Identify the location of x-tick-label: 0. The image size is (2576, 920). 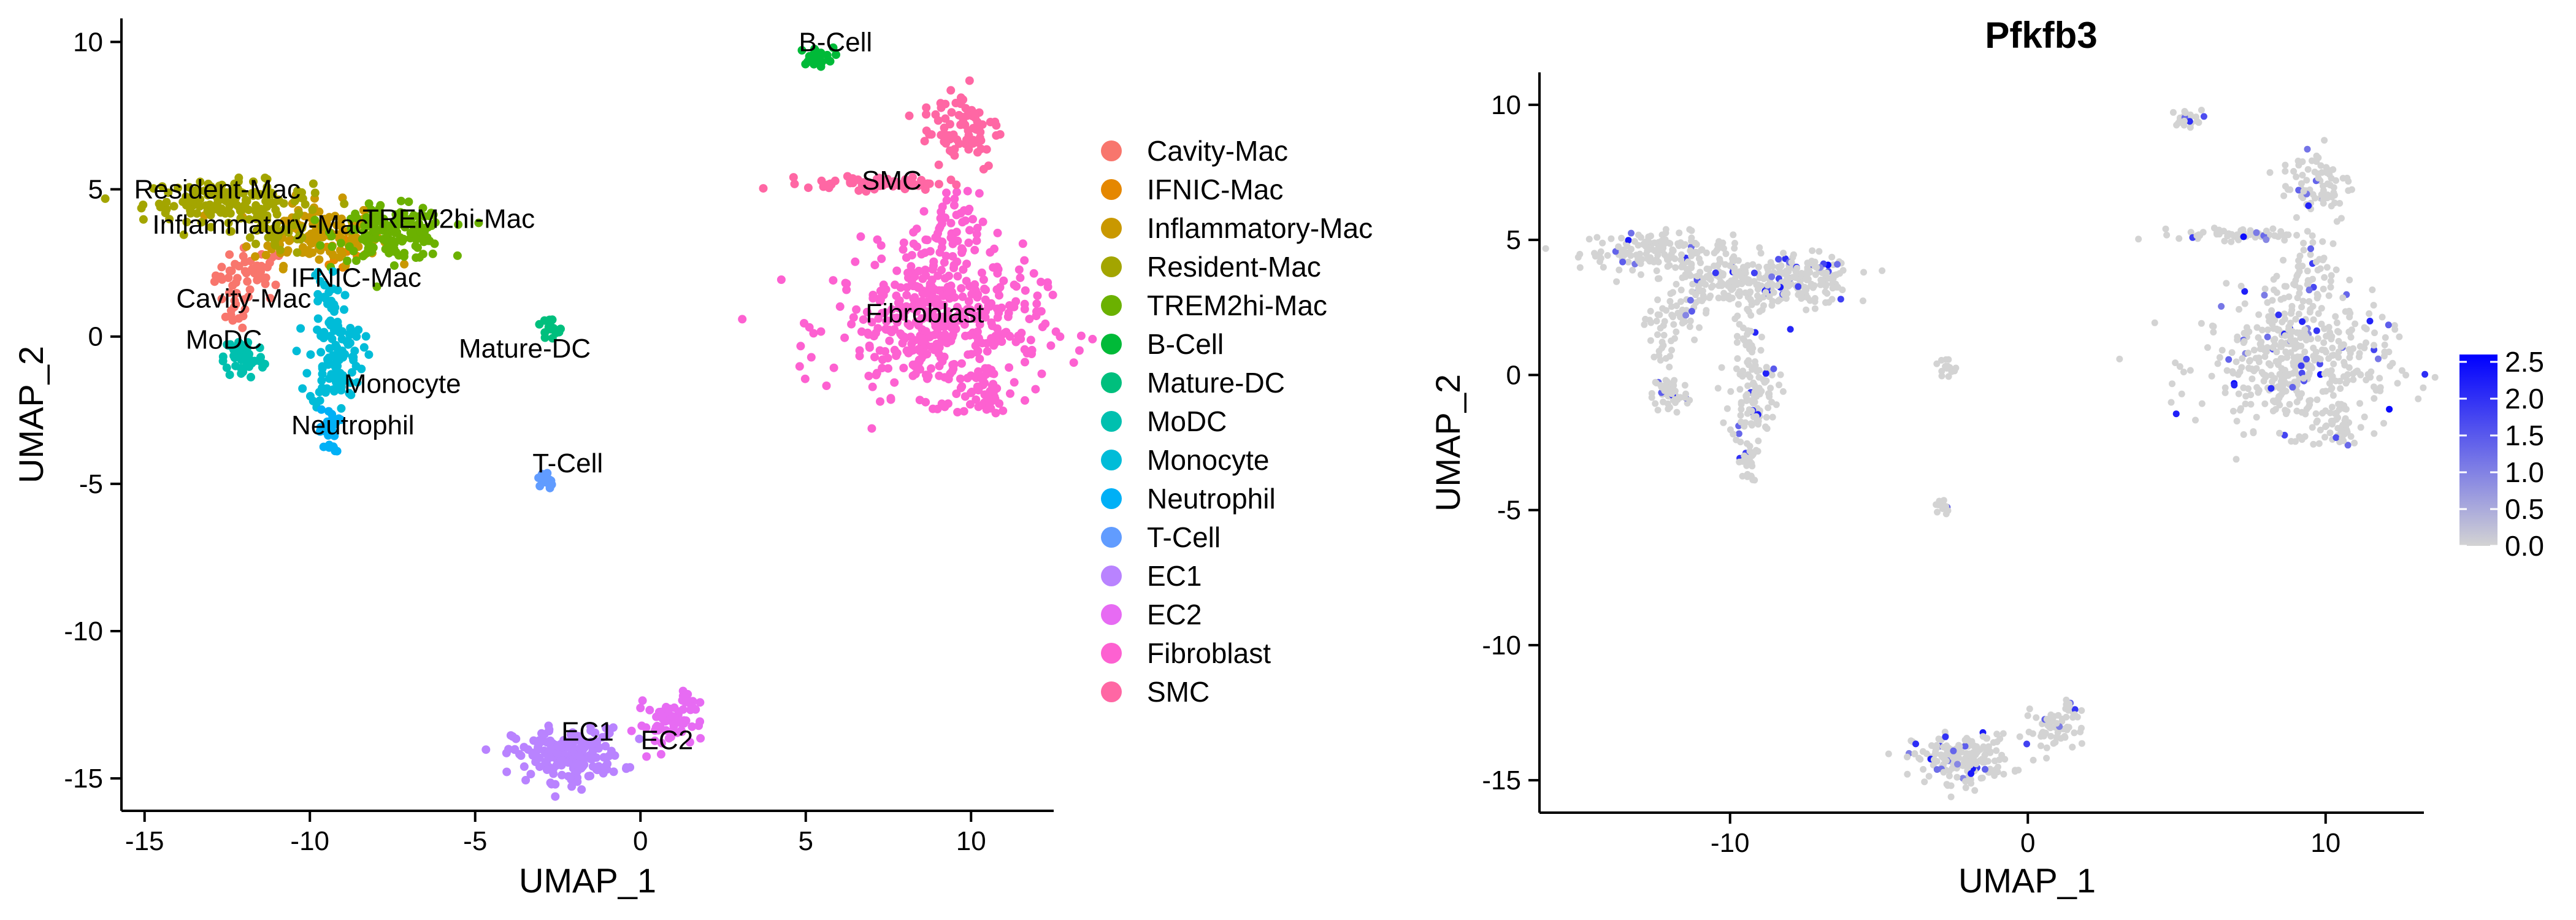
(2027, 843).